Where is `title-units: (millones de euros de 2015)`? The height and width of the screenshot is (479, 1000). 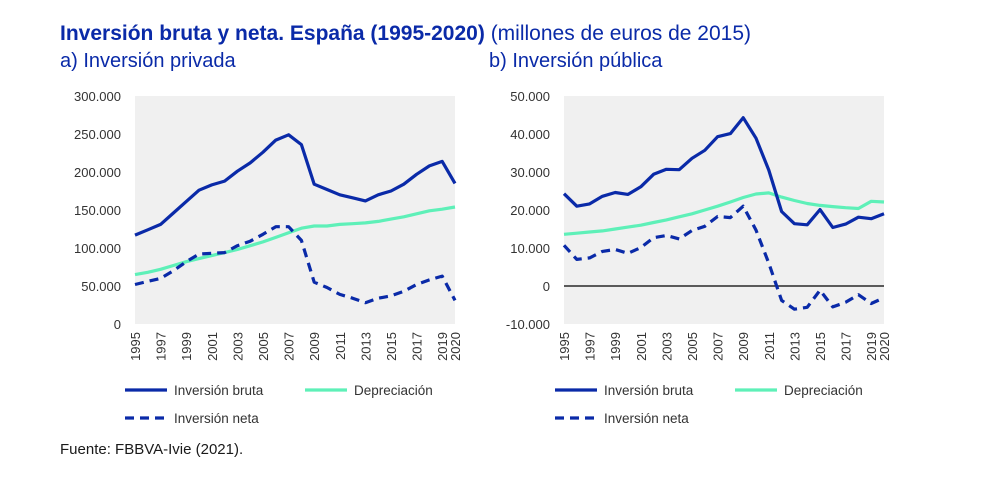
title-units: (millones de euros de 2015) is located at coordinates (621, 33).